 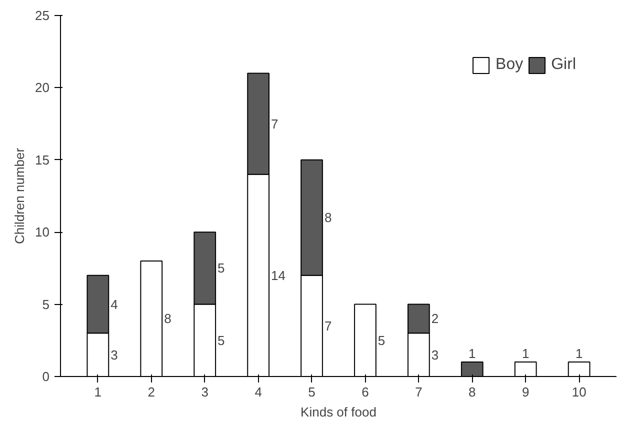 I want to click on x-tick-label: 3, so click(x=204, y=392).